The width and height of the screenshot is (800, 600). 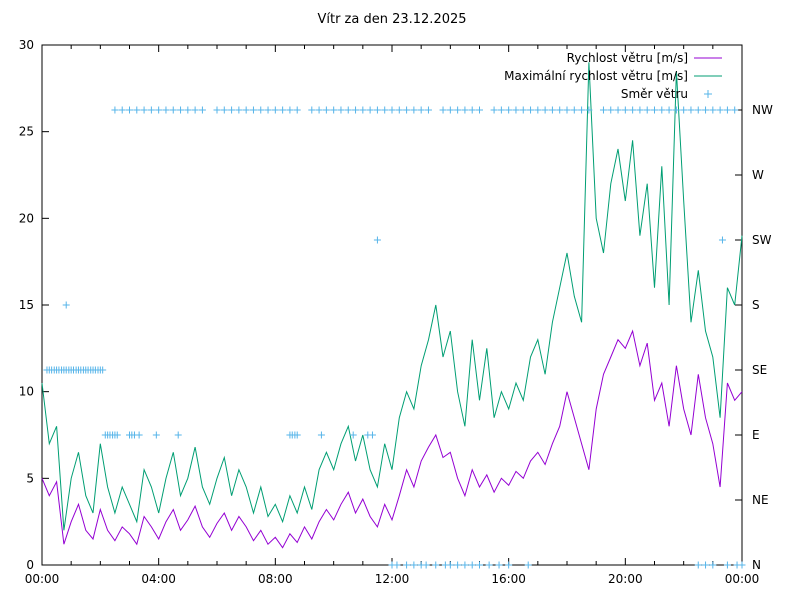 I want to click on x-tick-label: 08:00, so click(x=275, y=579).